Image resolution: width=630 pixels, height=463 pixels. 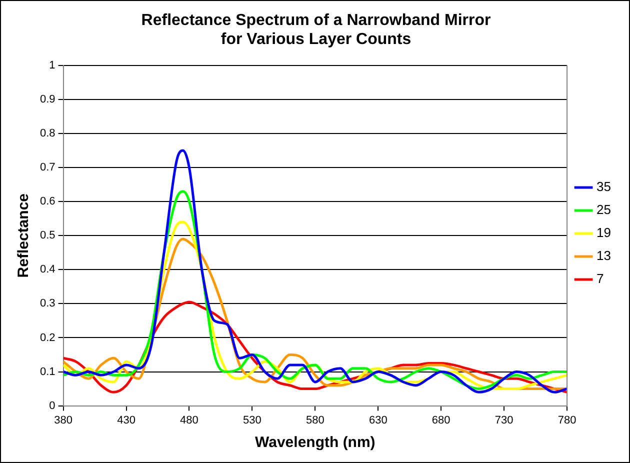 I want to click on y-tick-label: 0.6, so click(x=48, y=202).